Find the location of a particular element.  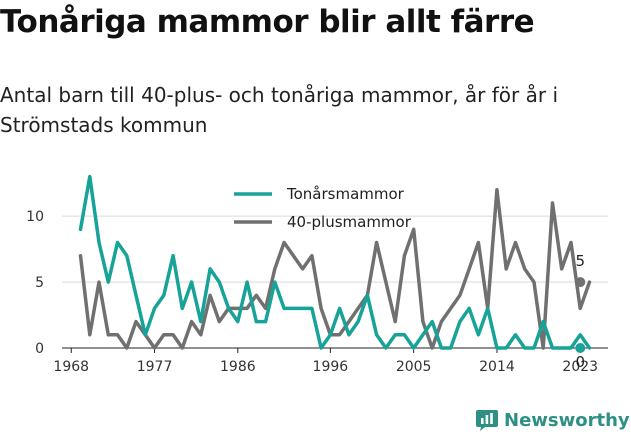

brand-logo: Newsworthy is located at coordinates (553, 420).